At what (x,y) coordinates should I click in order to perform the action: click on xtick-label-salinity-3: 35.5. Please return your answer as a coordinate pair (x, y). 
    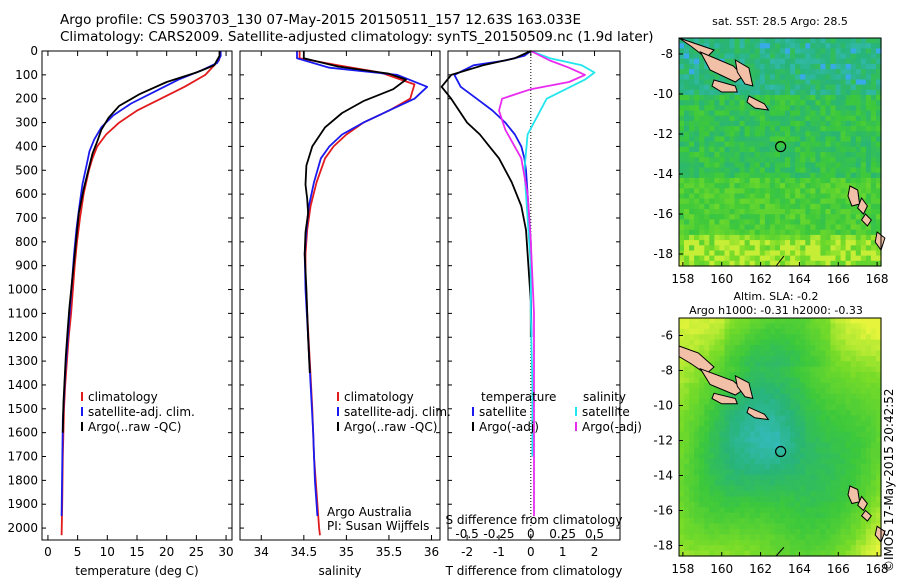
    Looking at the image, I should click on (389, 552).